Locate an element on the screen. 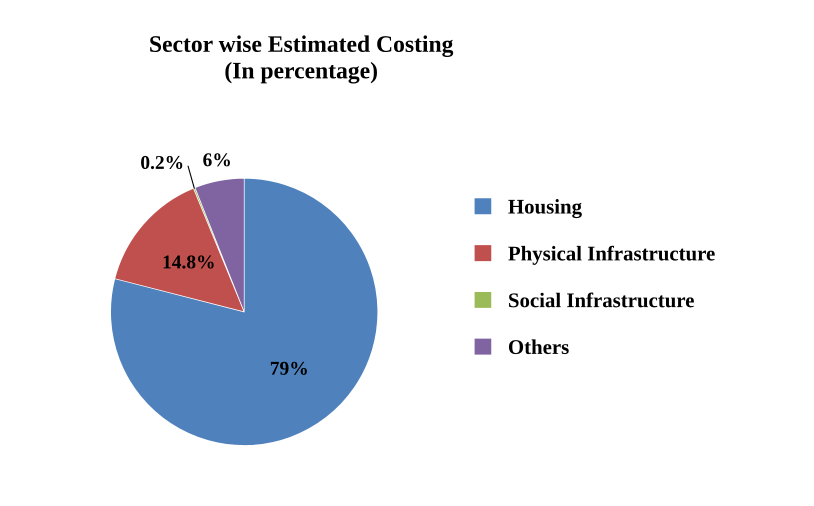 The width and height of the screenshot is (814, 506). legend-label: Physical Infrastructure is located at coordinates (611, 255).